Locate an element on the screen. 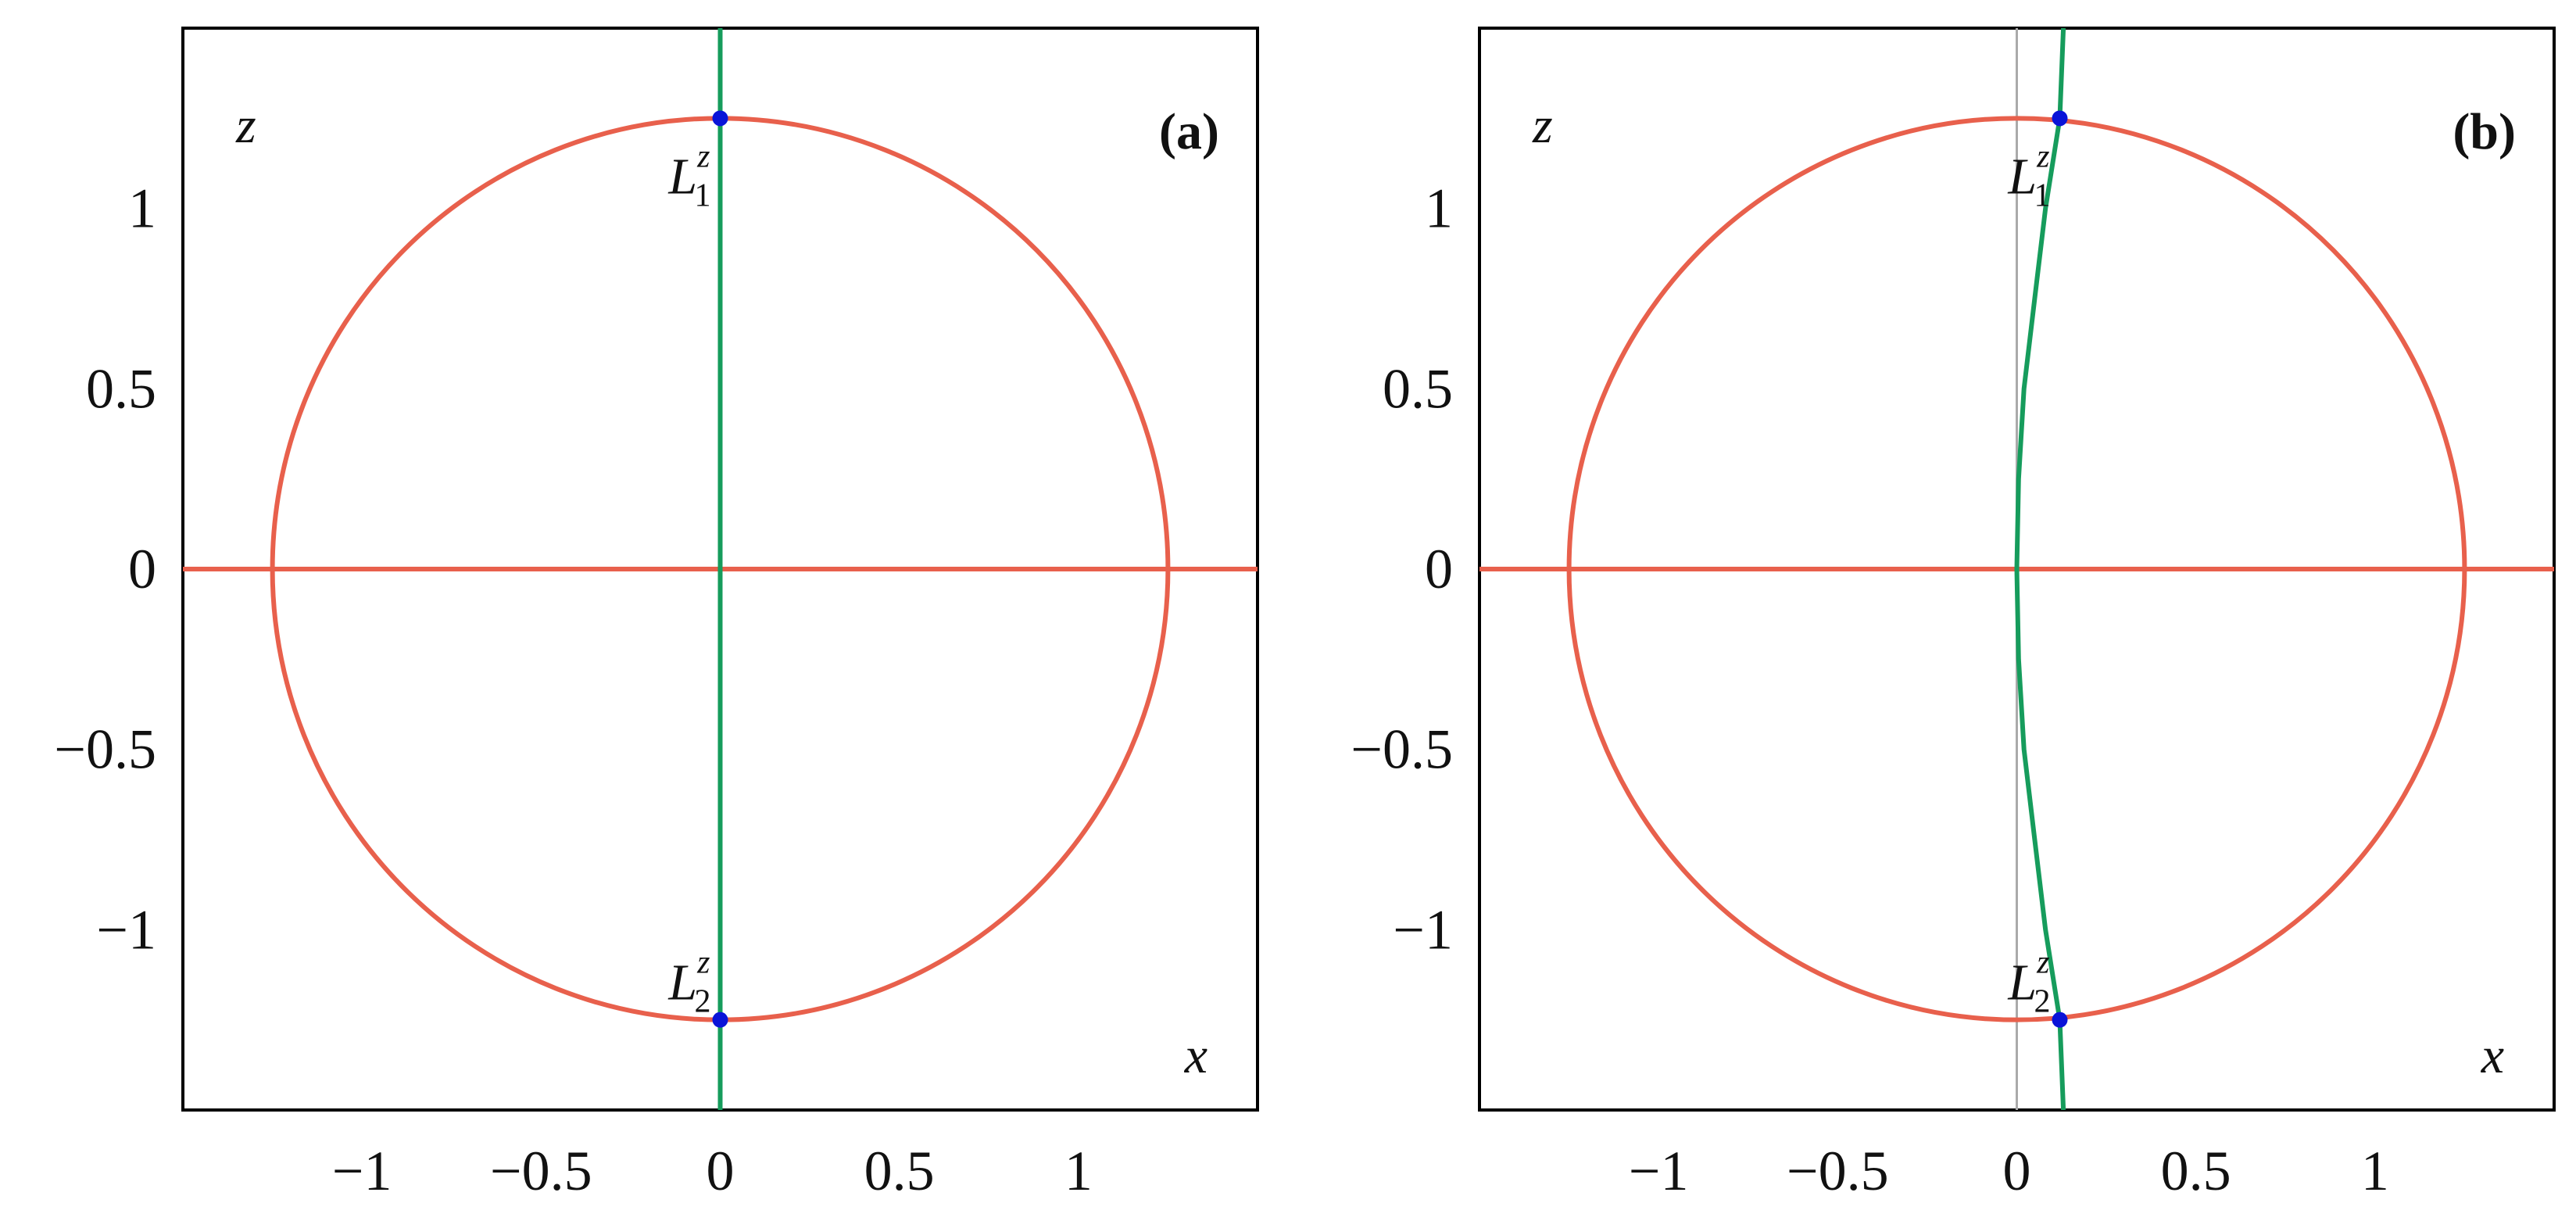 Image resolution: width=2576 pixels, height=1221 pixels. panel-a-x-tick-label: 1 is located at coordinates (1078, 1171).